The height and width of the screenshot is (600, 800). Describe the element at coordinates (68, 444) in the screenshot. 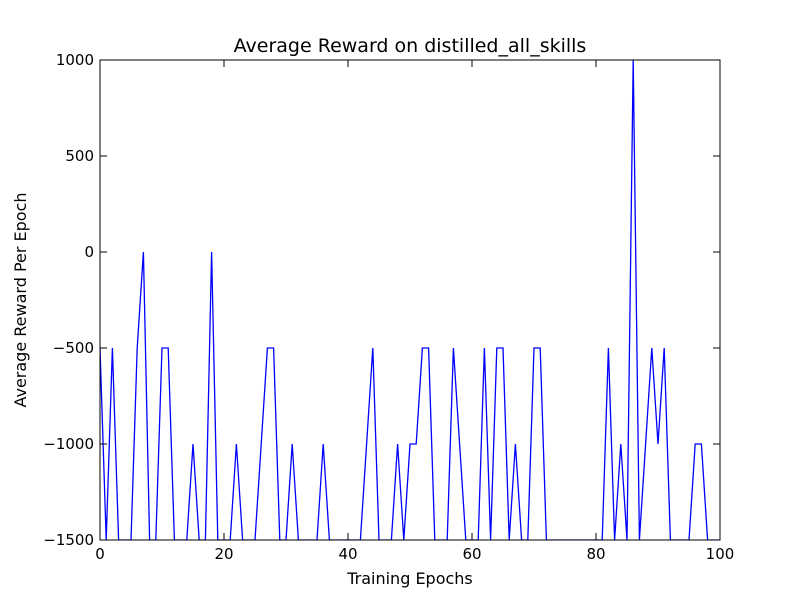

I see `y-tick-label: −1000` at that location.